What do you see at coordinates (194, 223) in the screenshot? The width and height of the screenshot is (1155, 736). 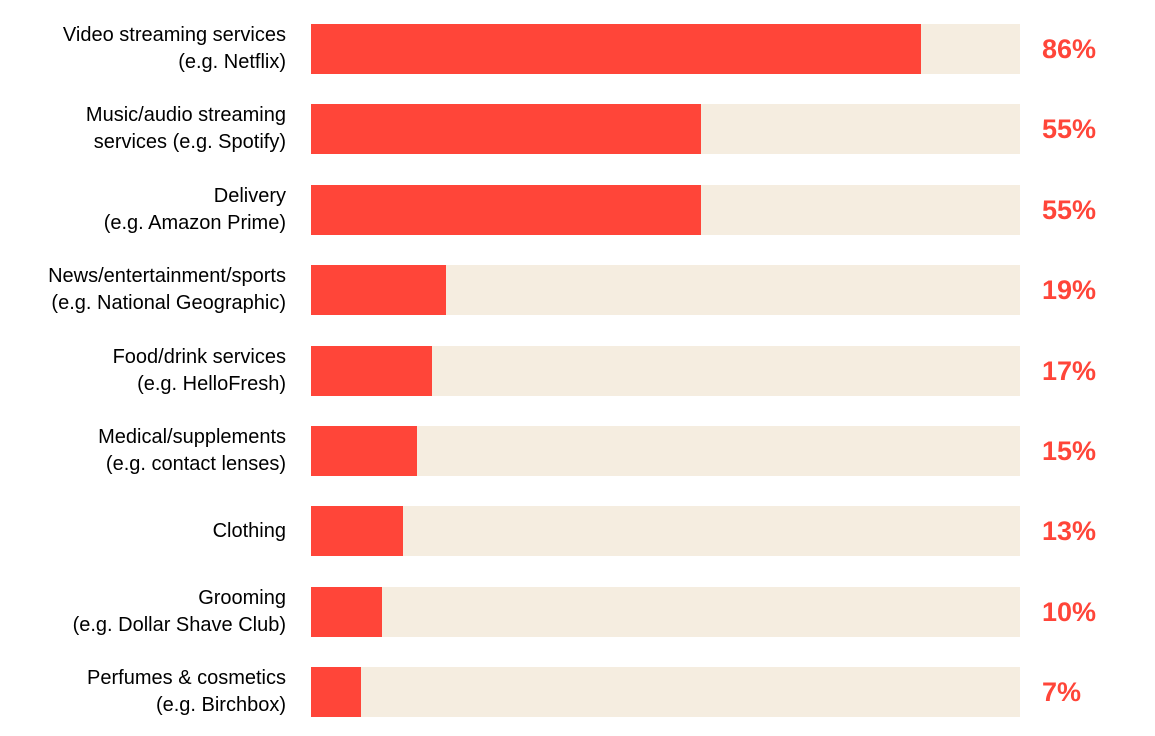 I see `category-label-line: (e.g. Amazon Prime)` at bounding box center [194, 223].